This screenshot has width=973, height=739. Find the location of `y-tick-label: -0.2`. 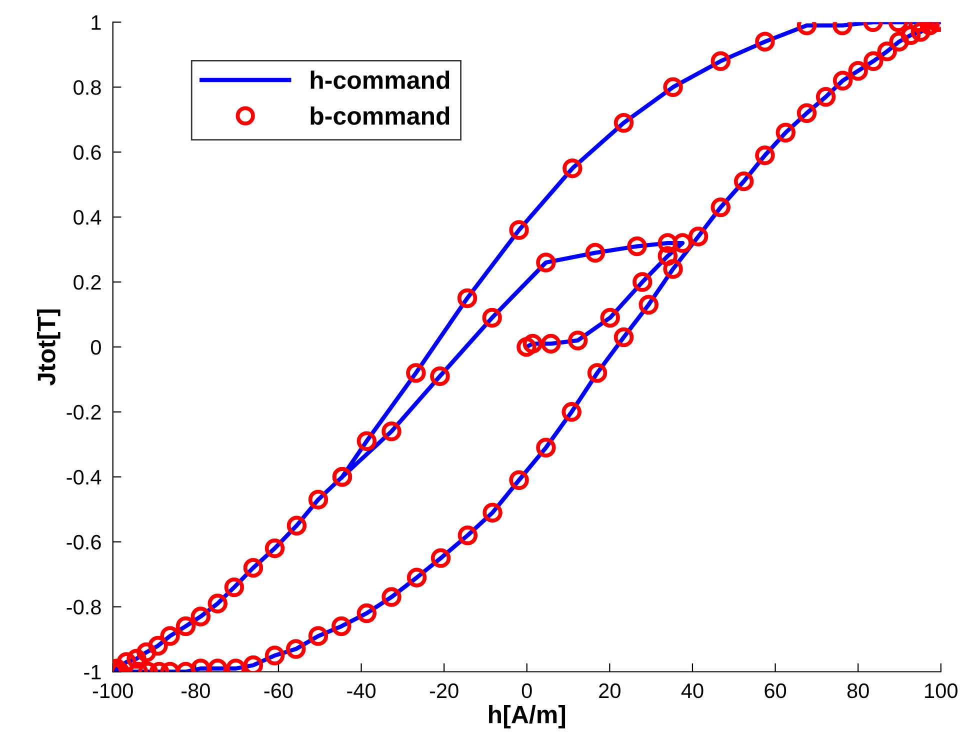

y-tick-label: -0.2 is located at coordinates (83, 412).